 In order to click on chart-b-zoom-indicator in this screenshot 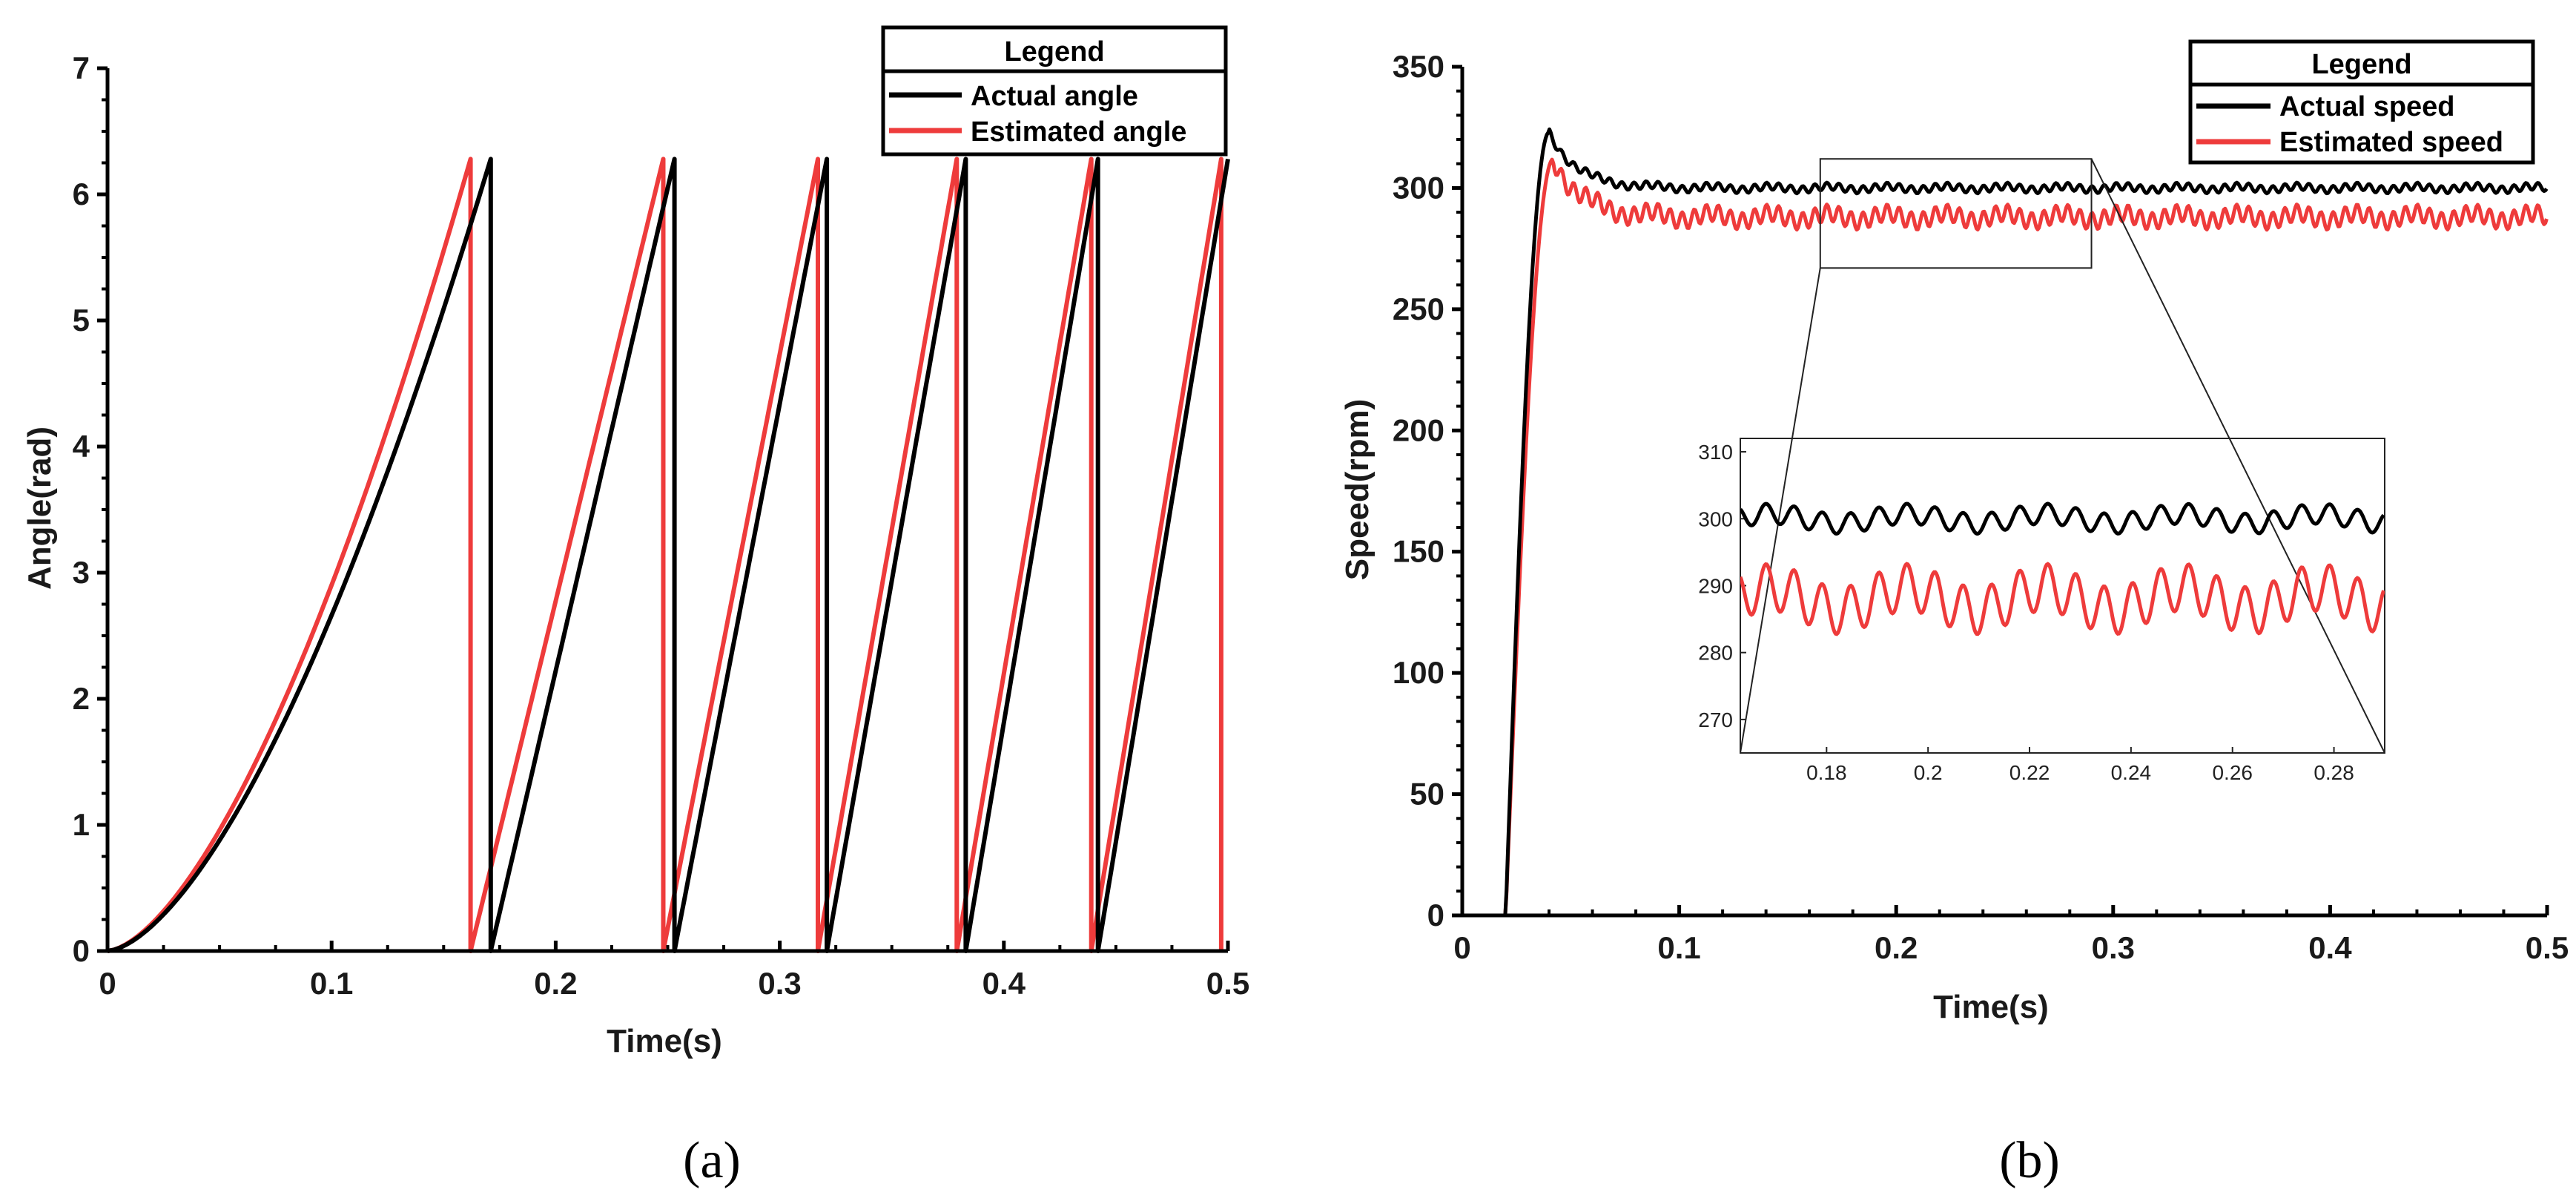, I will do `click(2062, 456)`.